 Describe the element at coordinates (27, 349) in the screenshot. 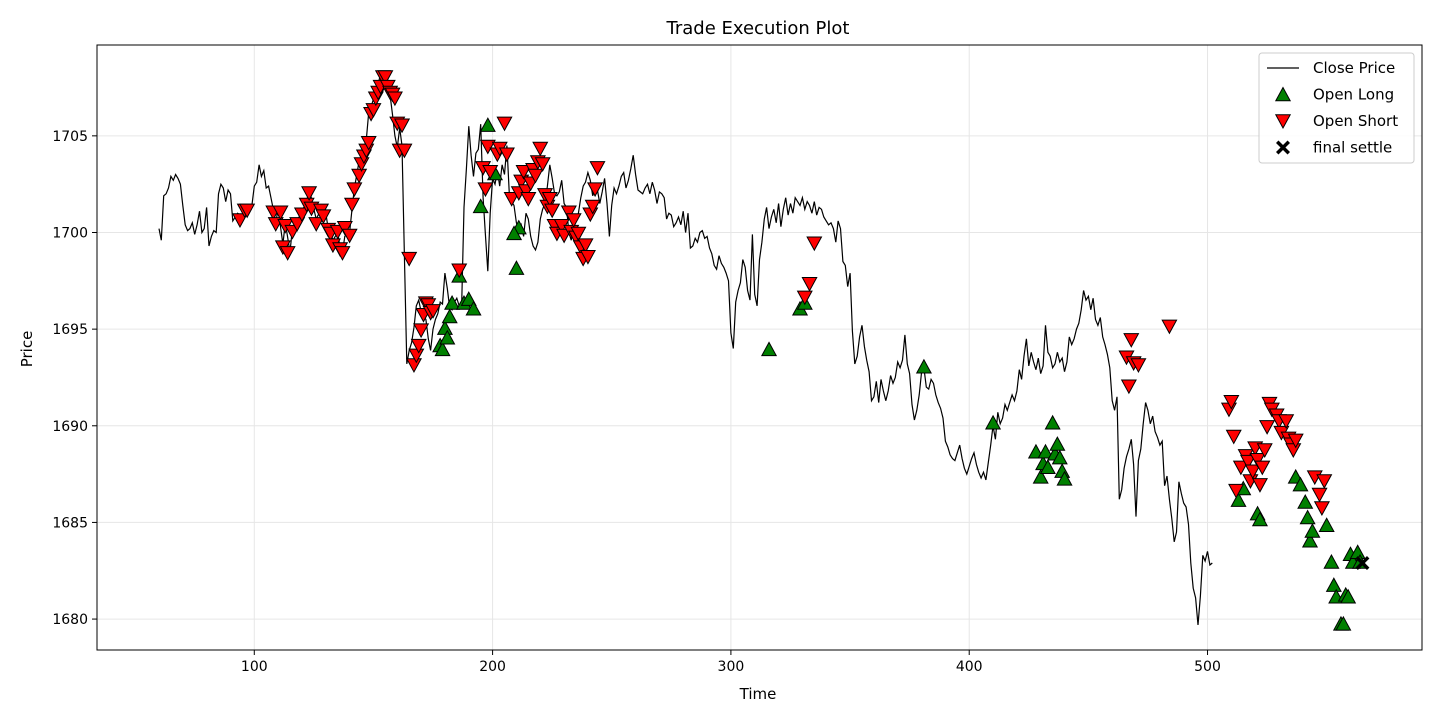

I see `y-axis-title: Price` at that location.